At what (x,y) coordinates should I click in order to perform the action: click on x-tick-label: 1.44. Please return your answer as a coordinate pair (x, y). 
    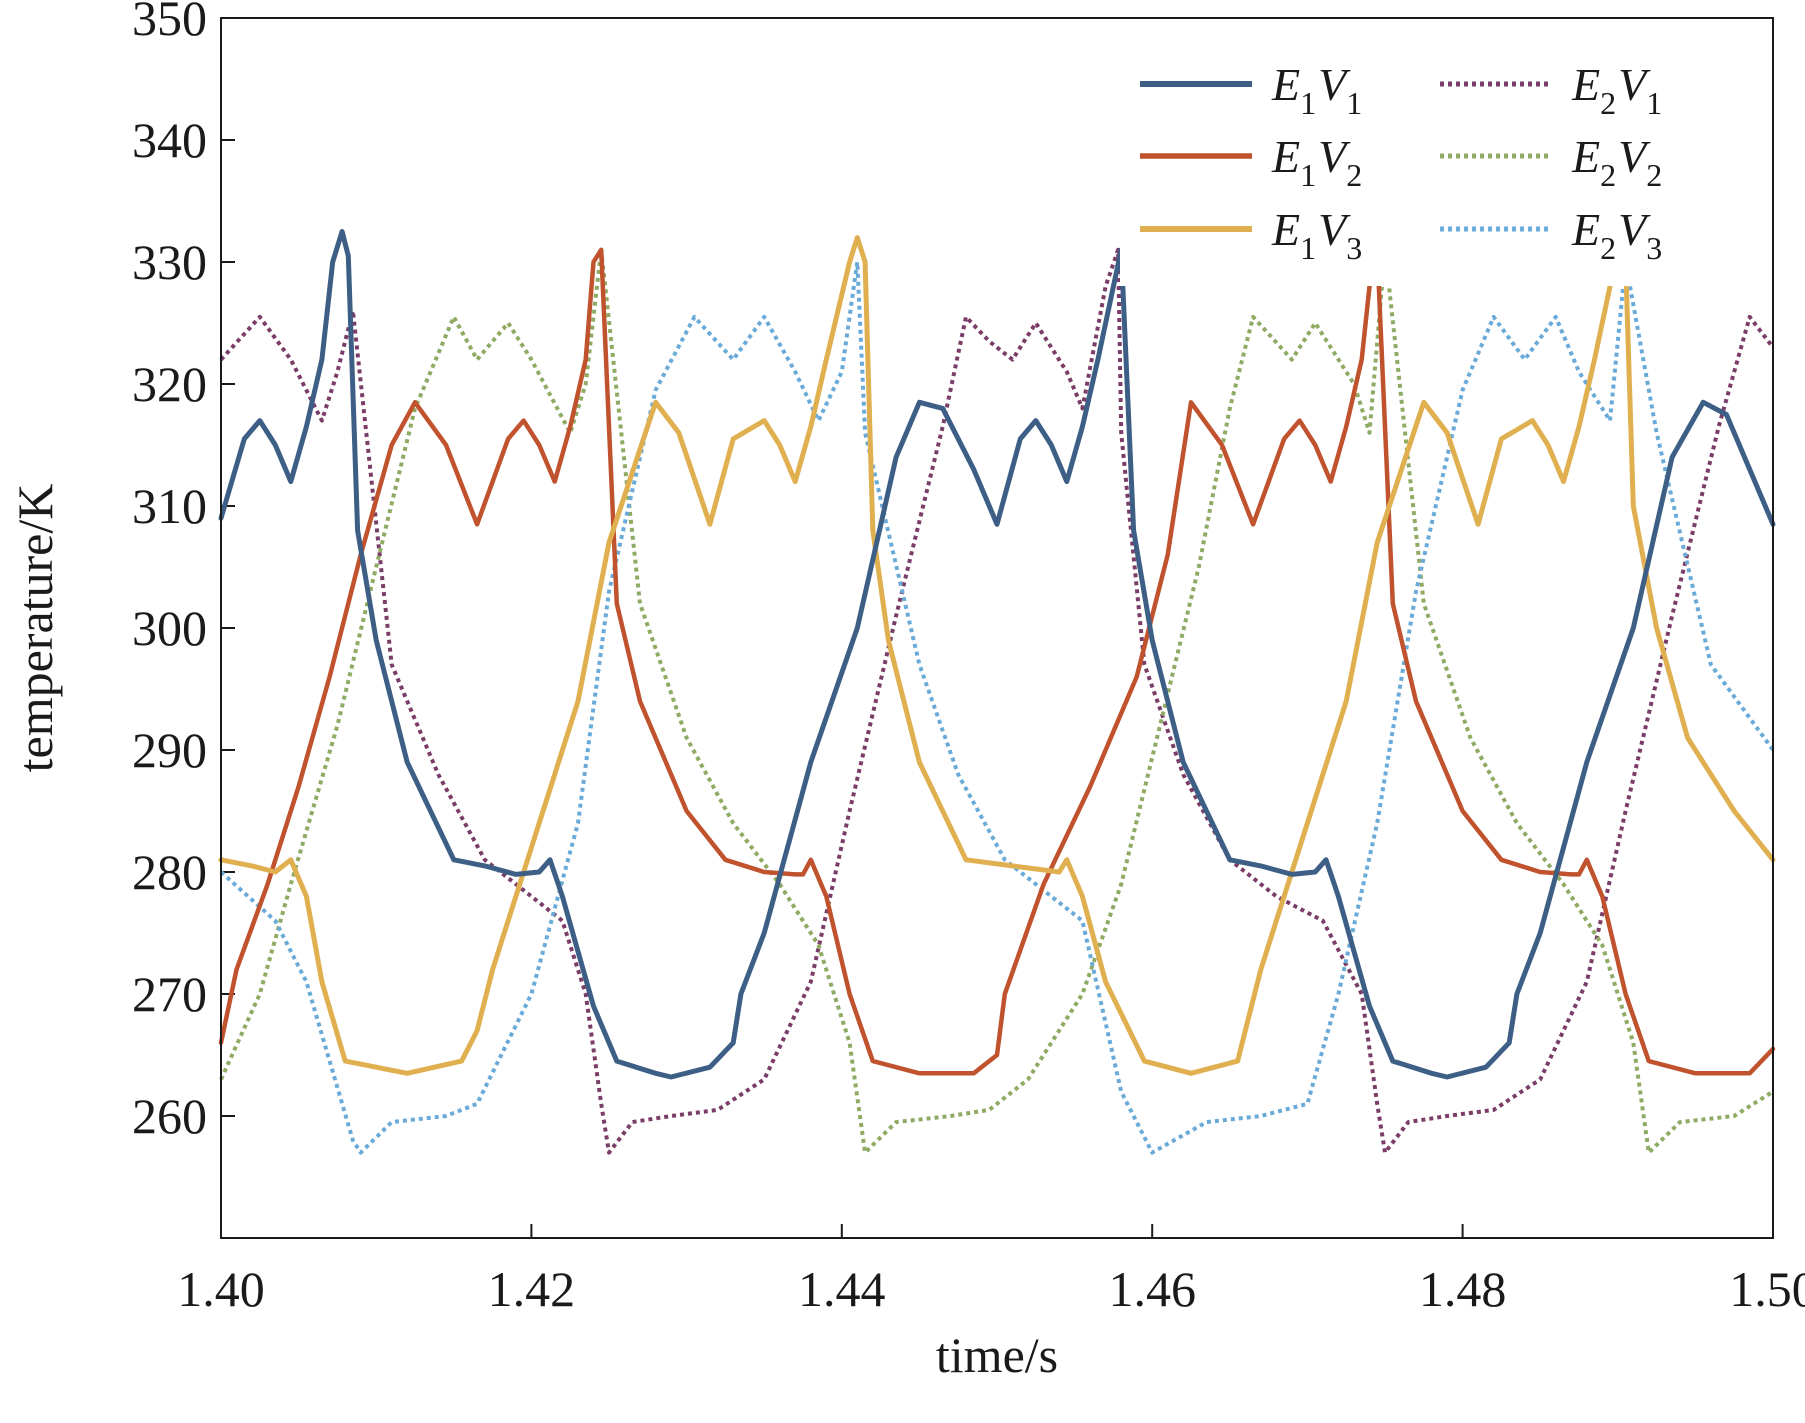
    Looking at the image, I should click on (842, 1289).